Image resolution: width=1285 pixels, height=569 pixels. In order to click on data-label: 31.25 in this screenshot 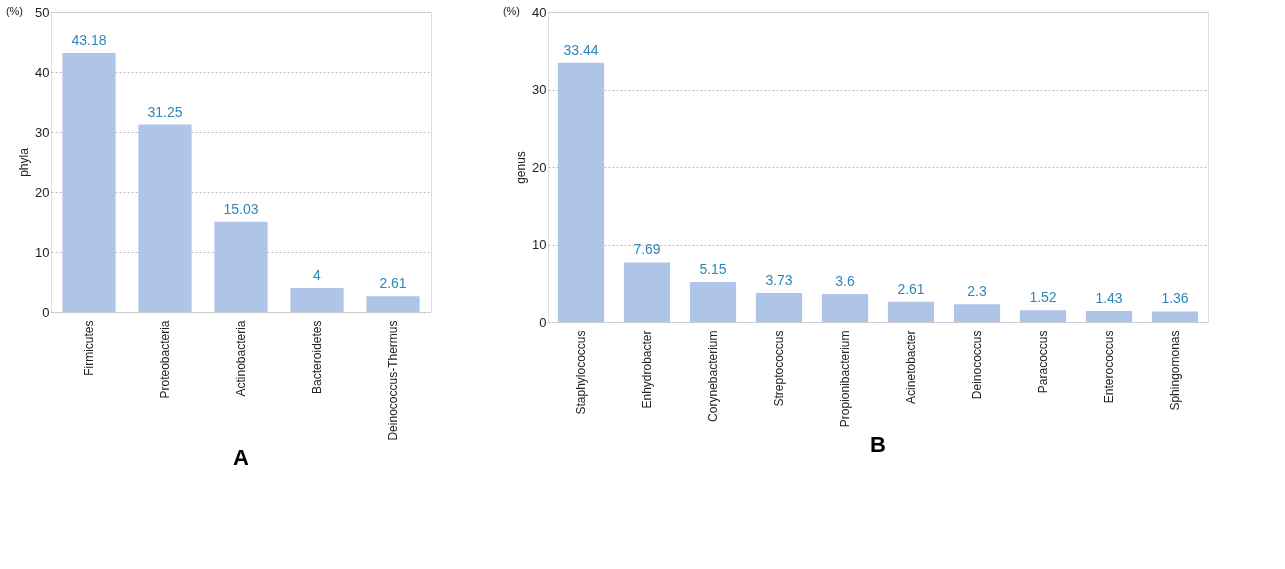, I will do `click(165, 111)`.